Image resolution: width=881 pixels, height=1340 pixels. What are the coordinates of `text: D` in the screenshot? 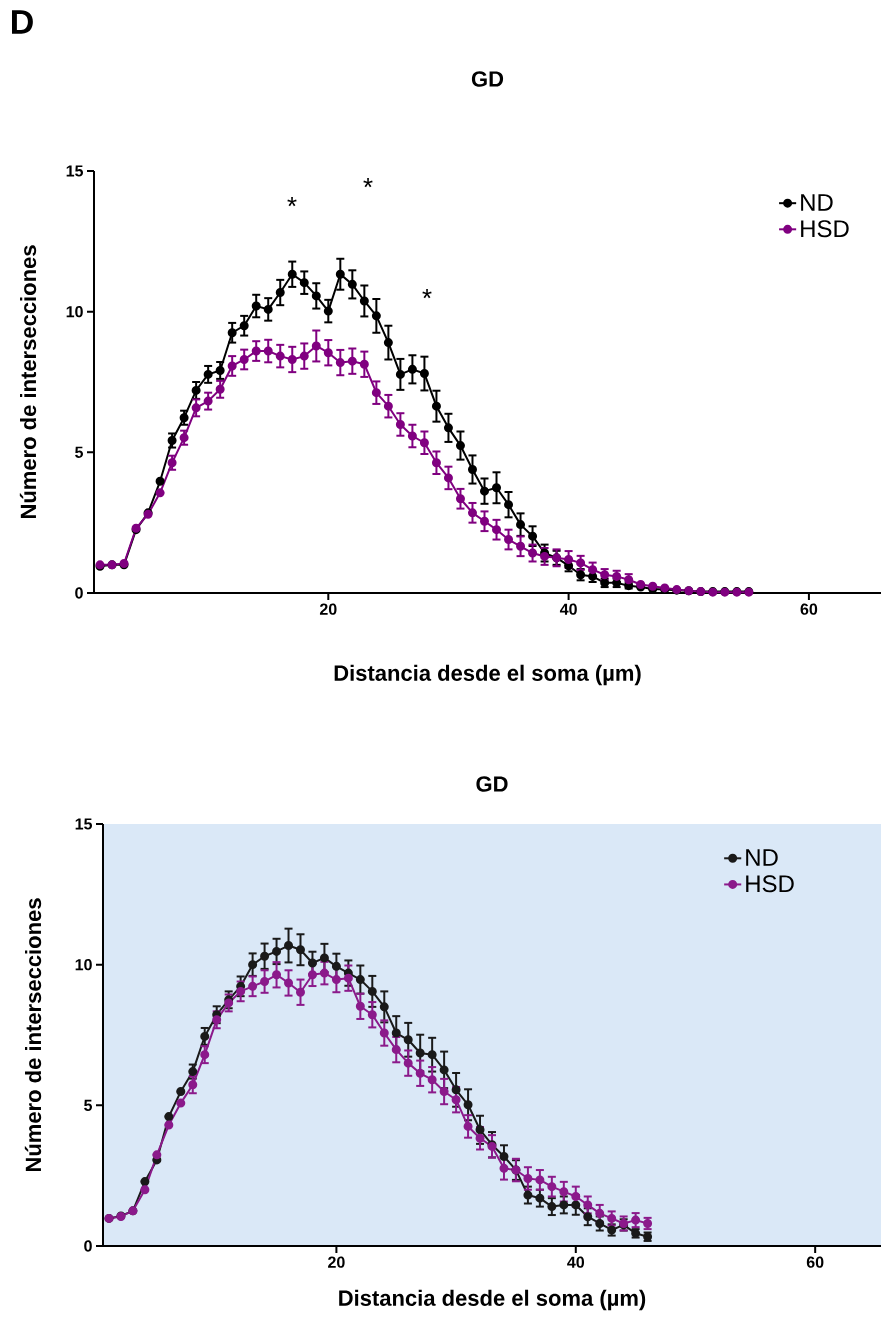 It's located at (22, 22).